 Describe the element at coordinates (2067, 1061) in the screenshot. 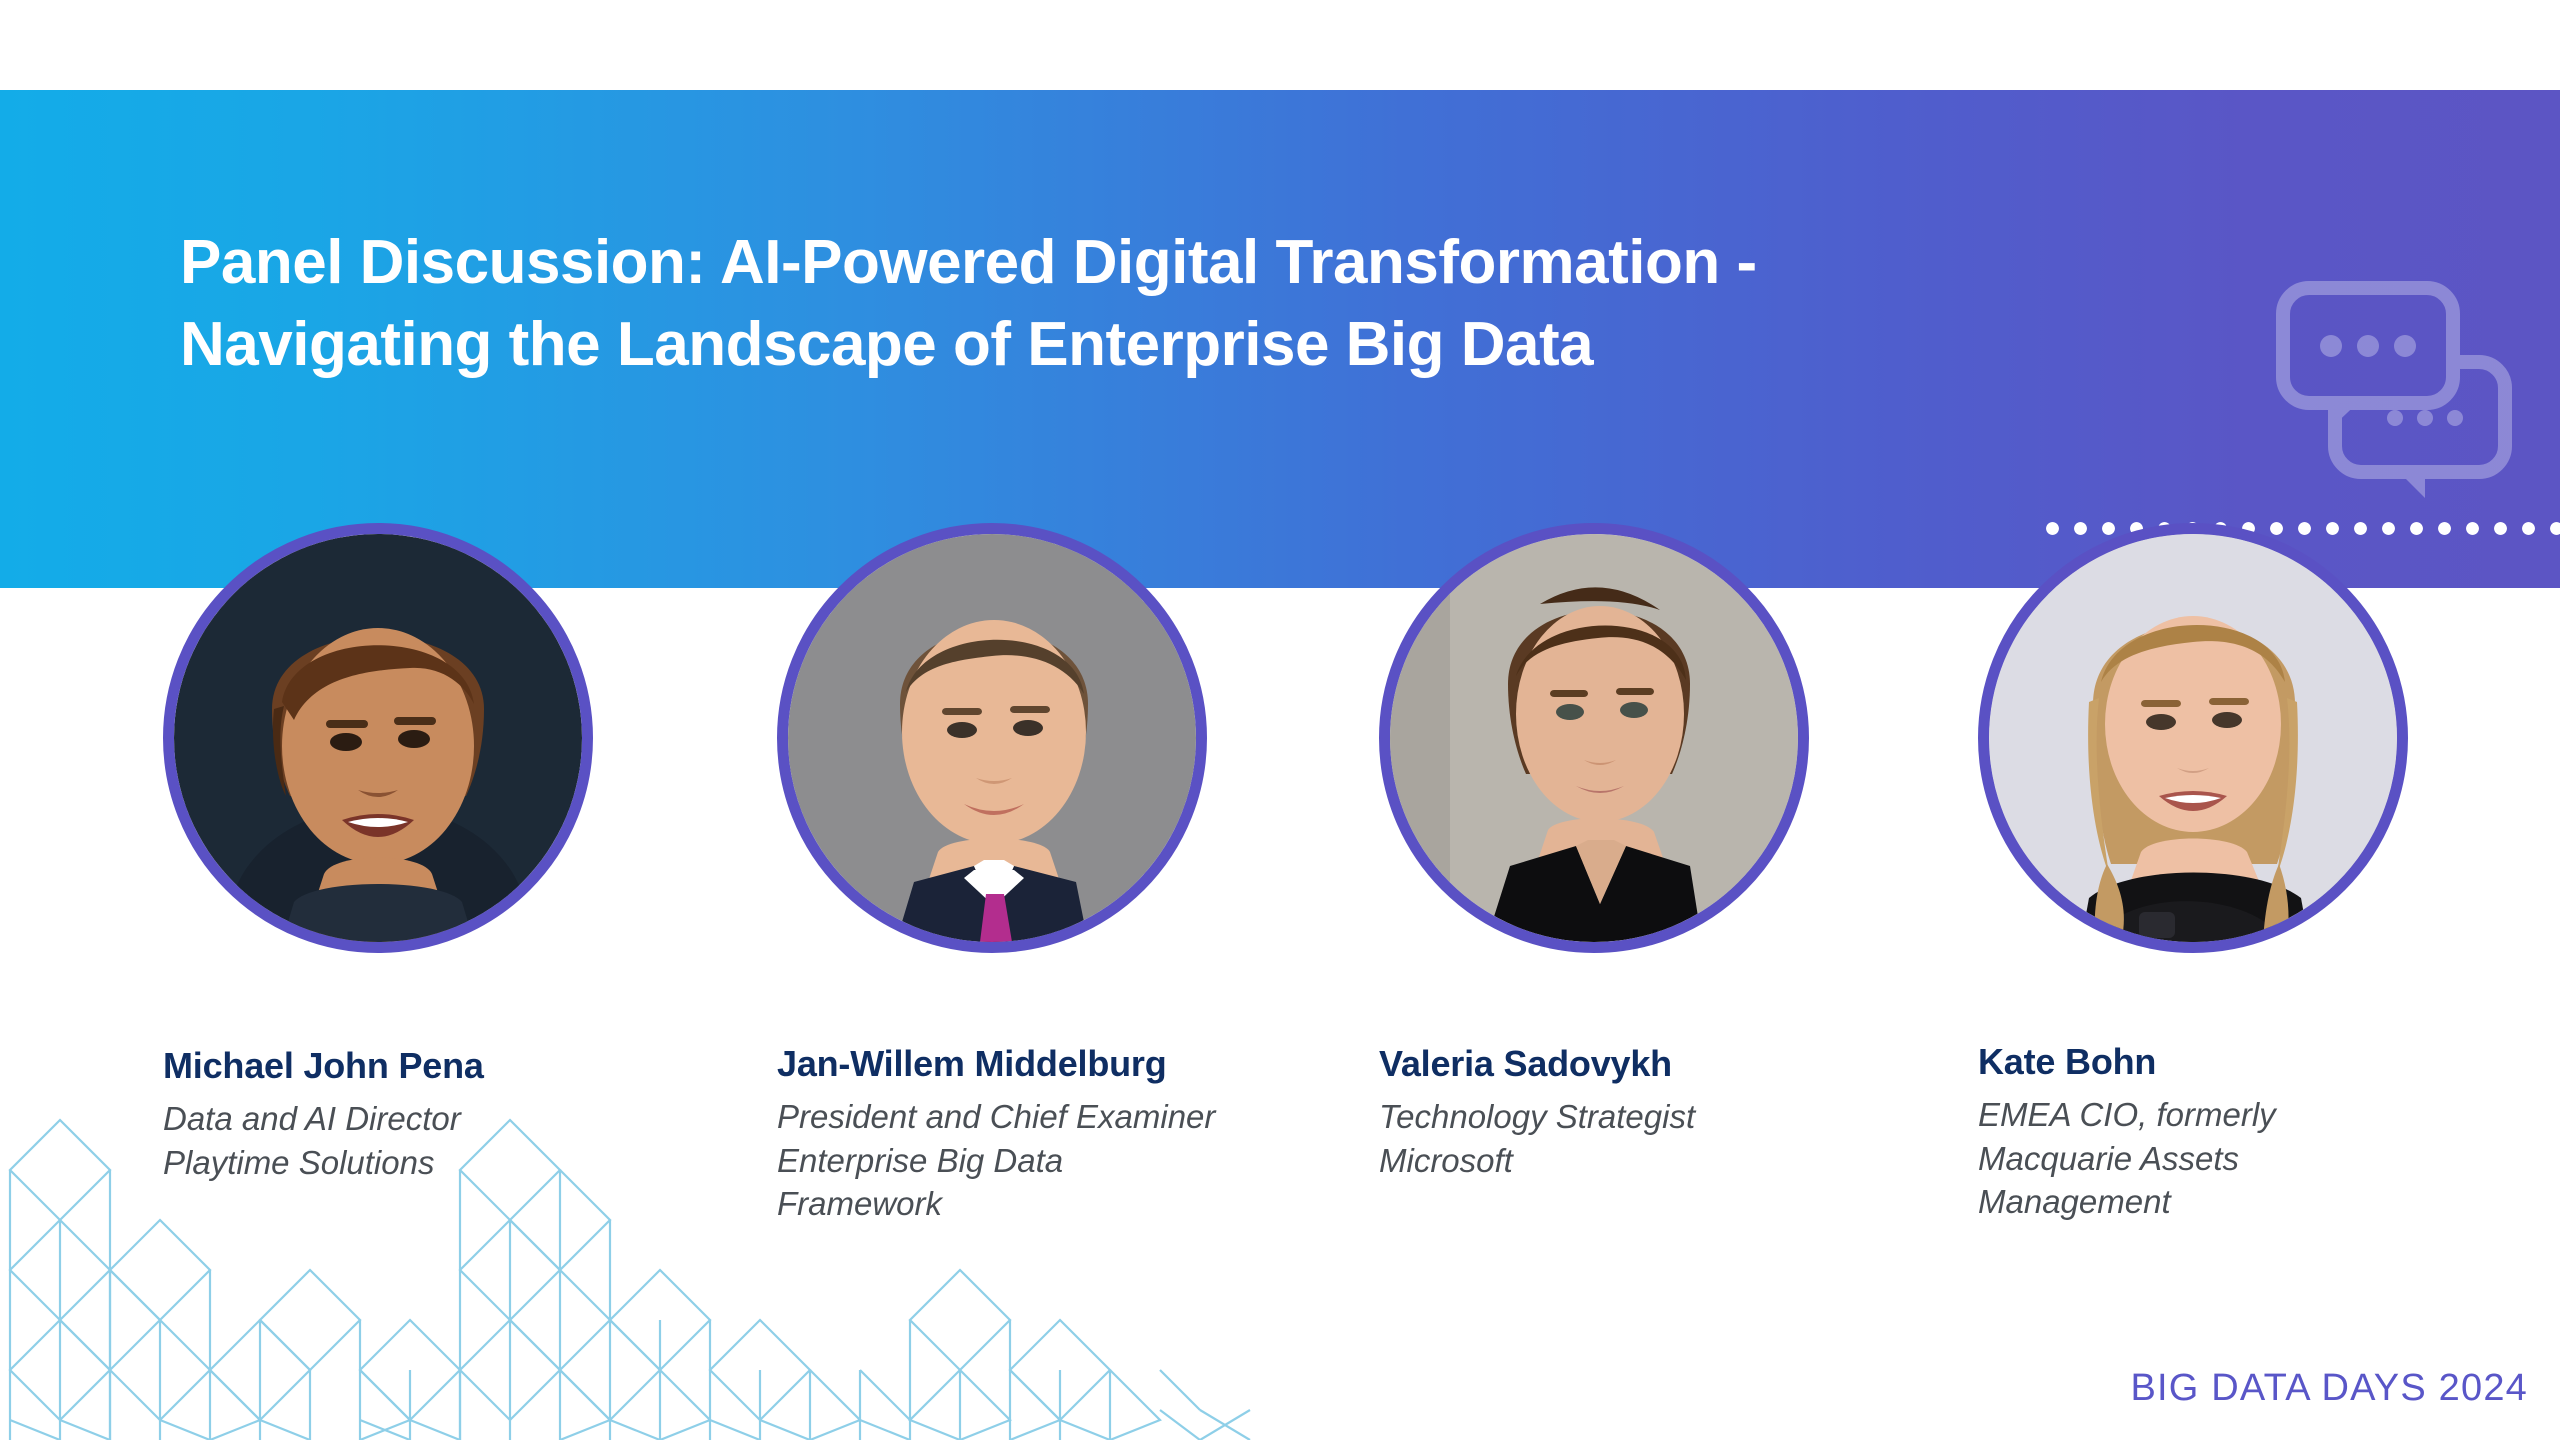

I see `speaker-name: Kate Bohn` at that location.